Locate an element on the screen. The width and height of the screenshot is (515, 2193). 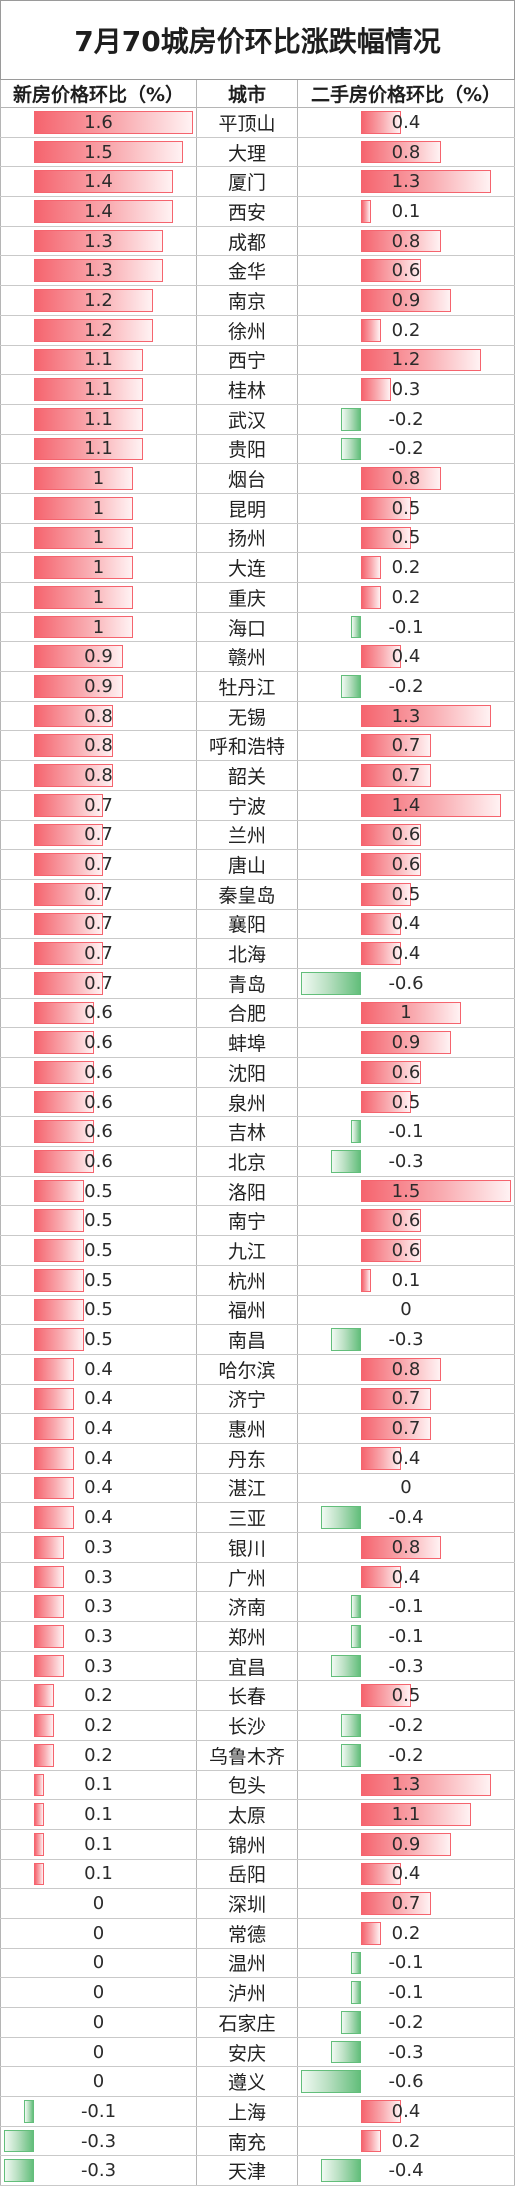
table-row: 1 海口 -0.1 is located at coordinates (257, 627).